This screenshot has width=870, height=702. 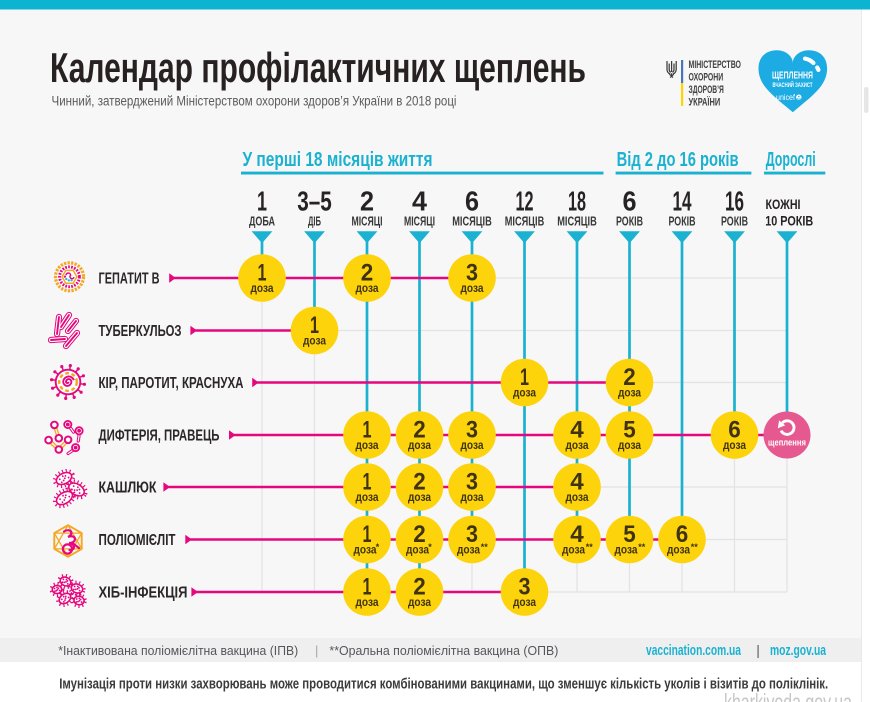 I want to click on svg-text: КОЖНІ, so click(x=783, y=204).